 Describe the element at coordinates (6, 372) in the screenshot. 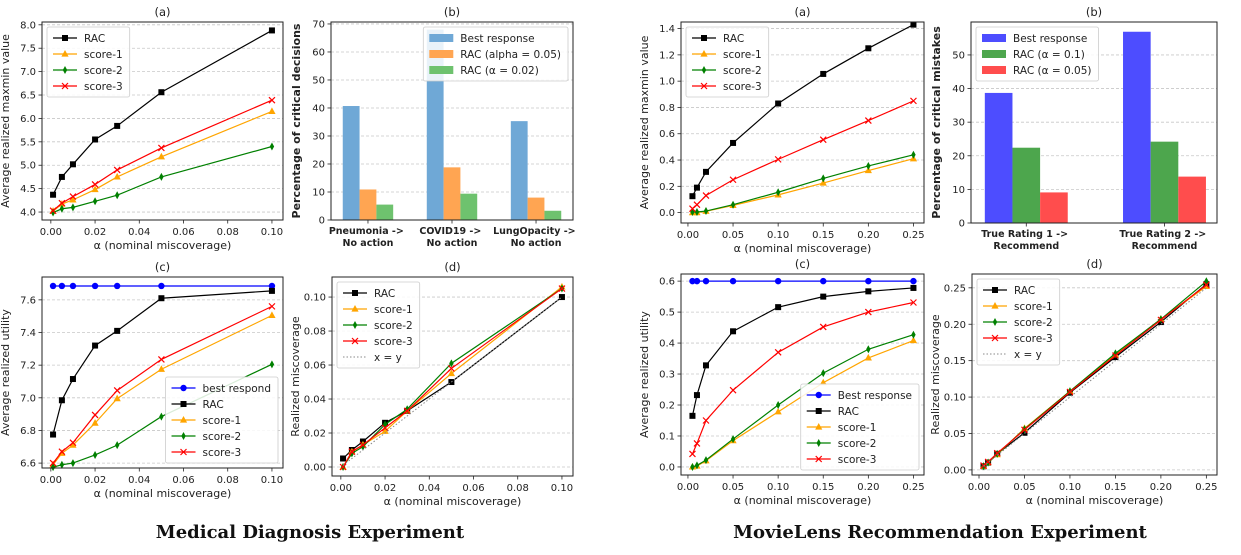

I see `y-axis-label: Average realized utility` at that location.